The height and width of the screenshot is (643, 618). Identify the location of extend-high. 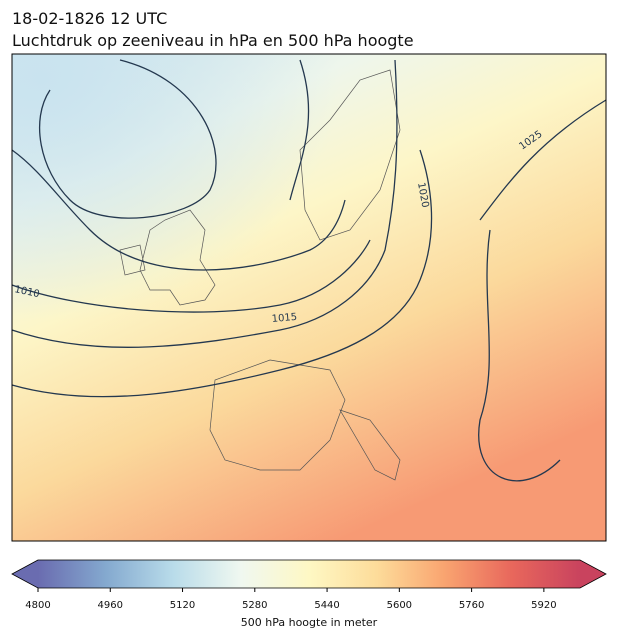
(593, 574).